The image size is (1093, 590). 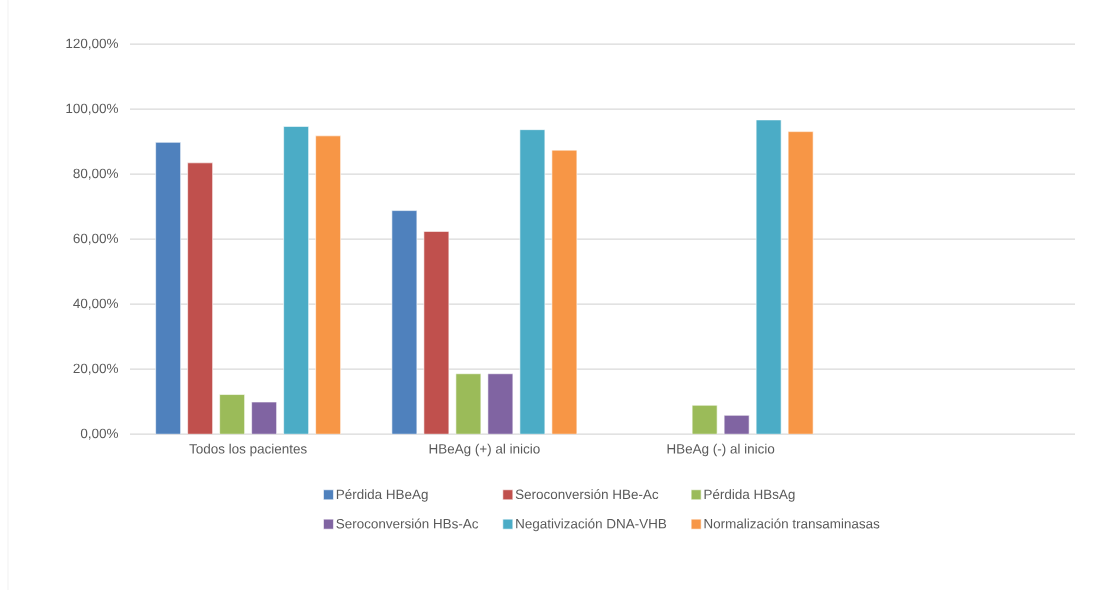 I want to click on y-tick-label: 40,00%, so click(x=95, y=304).